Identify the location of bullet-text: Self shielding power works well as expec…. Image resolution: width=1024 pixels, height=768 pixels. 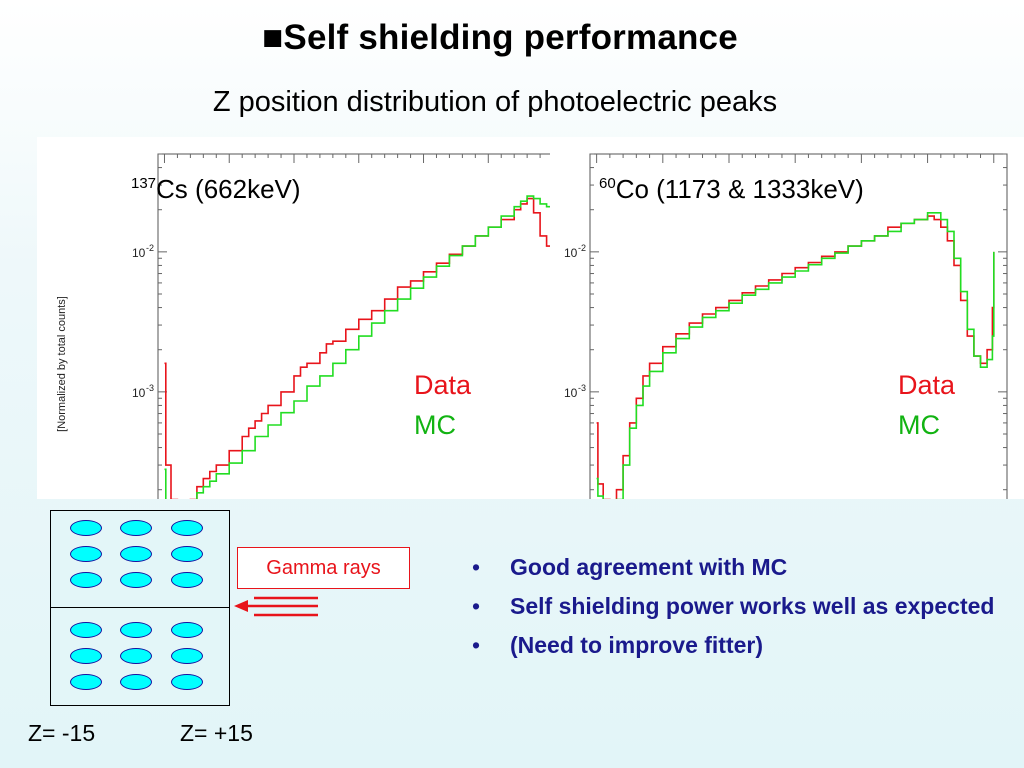
(752, 606).